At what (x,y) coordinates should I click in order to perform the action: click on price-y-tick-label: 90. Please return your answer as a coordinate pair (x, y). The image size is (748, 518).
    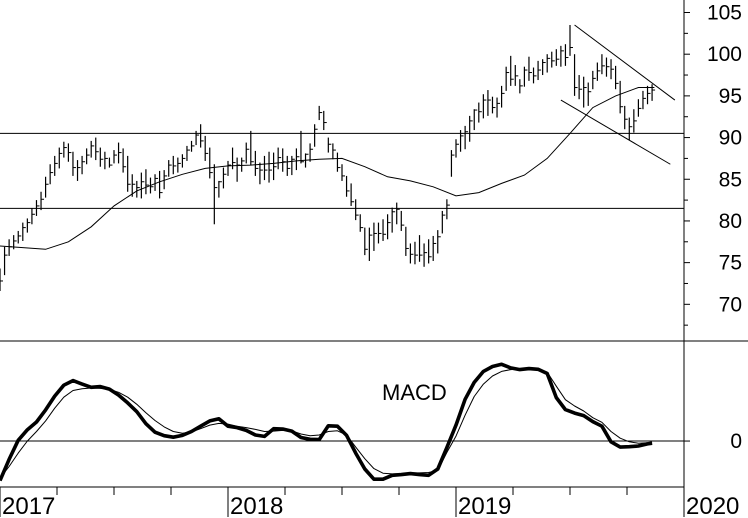
    Looking at the image, I should click on (730, 138).